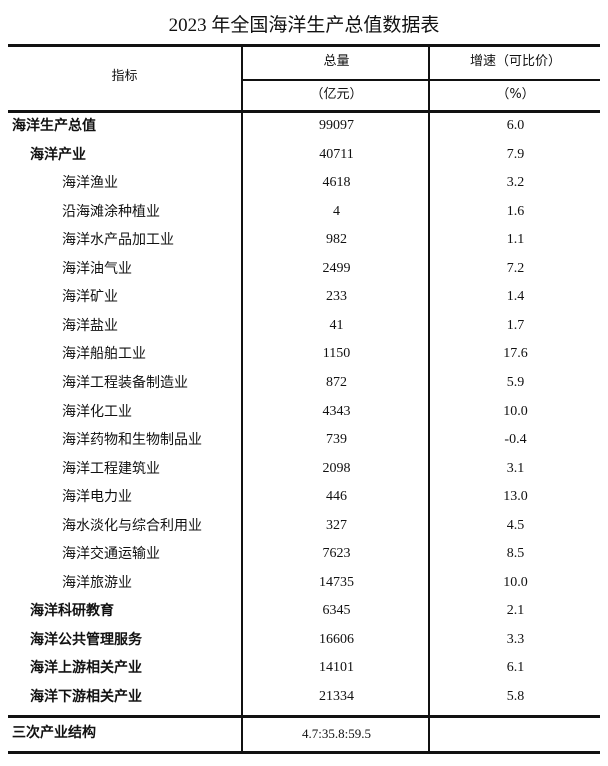  Describe the element at coordinates (304, 45) in the screenshot. I see `table-top-border` at that location.